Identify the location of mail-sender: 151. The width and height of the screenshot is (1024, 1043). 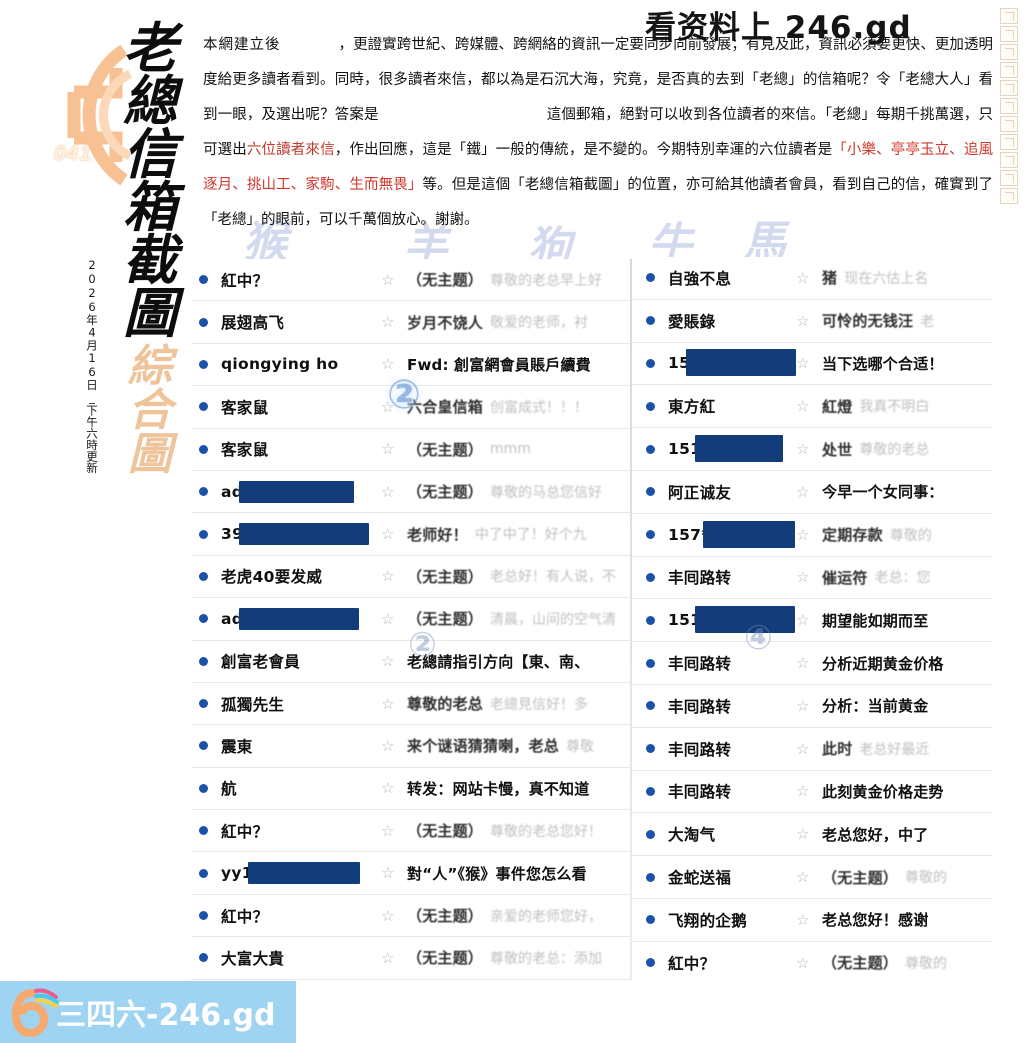
(732, 620).